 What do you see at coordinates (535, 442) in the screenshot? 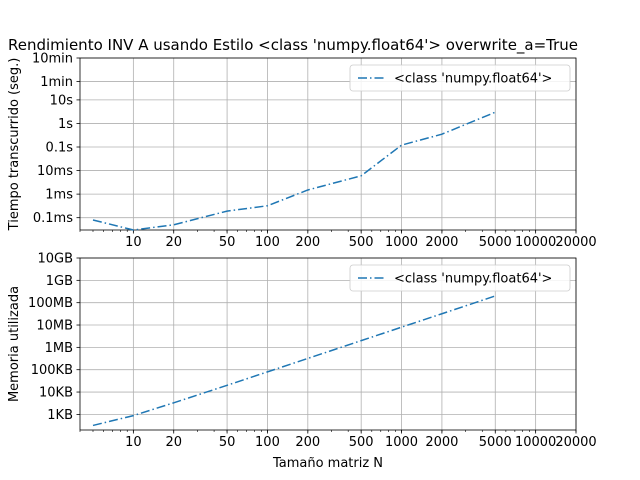
I see `memory-xtick-label: 10000` at bounding box center [535, 442].